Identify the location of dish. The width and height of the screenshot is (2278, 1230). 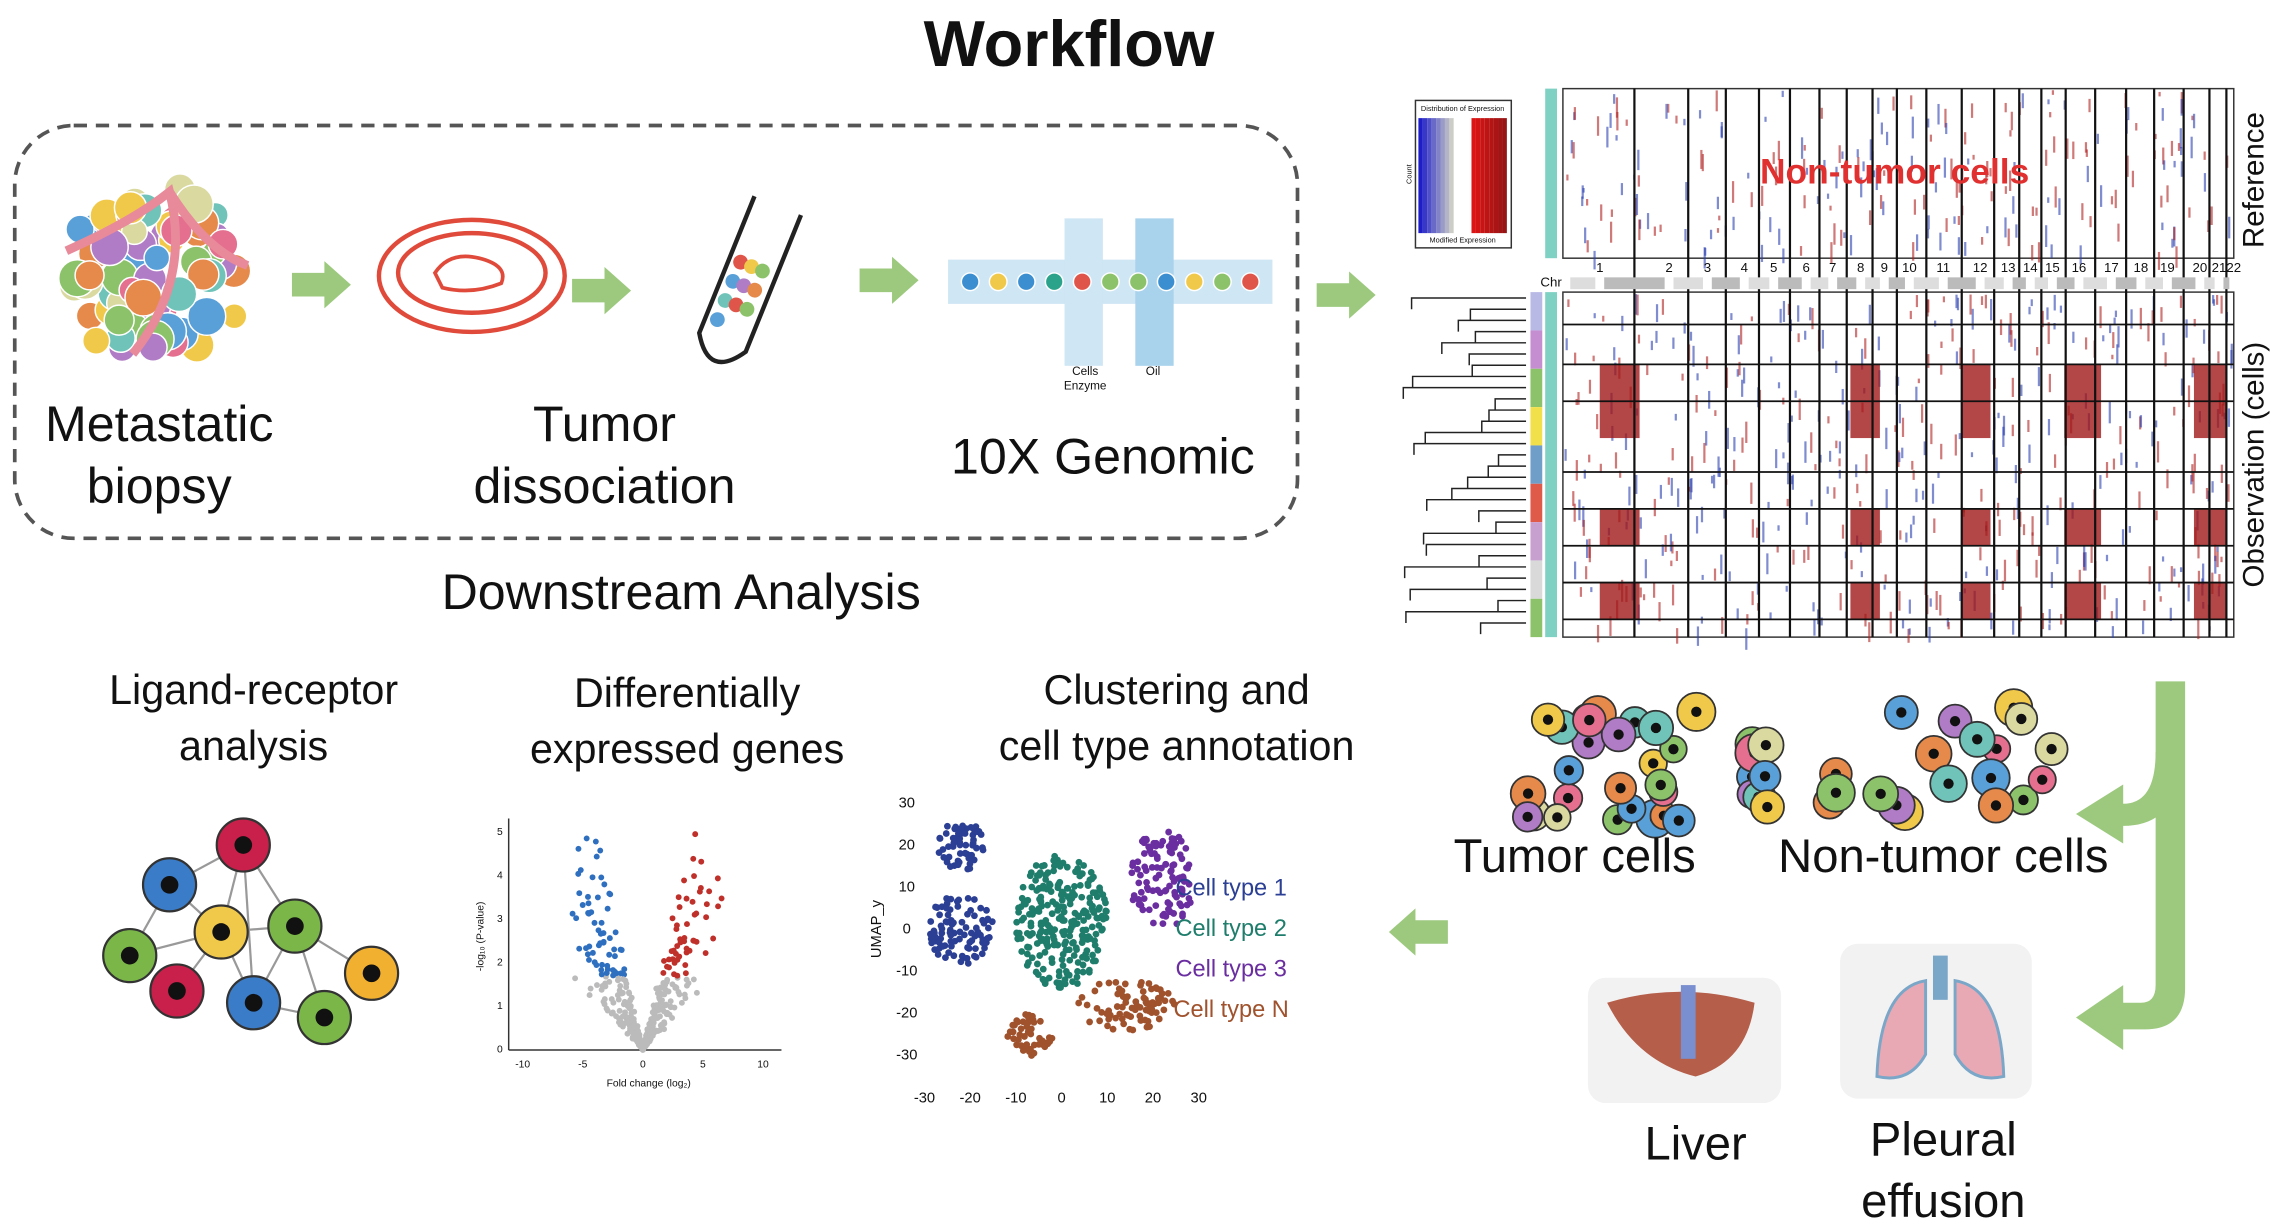
(471, 276).